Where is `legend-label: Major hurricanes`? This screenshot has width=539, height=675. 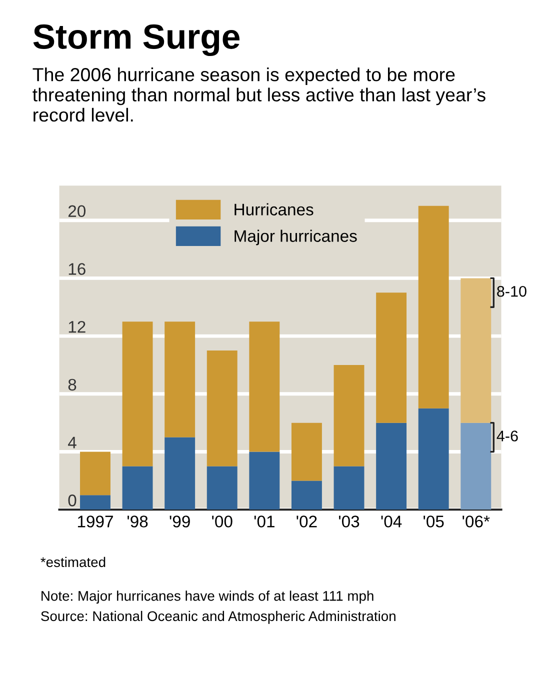 legend-label: Major hurricanes is located at coordinates (295, 238).